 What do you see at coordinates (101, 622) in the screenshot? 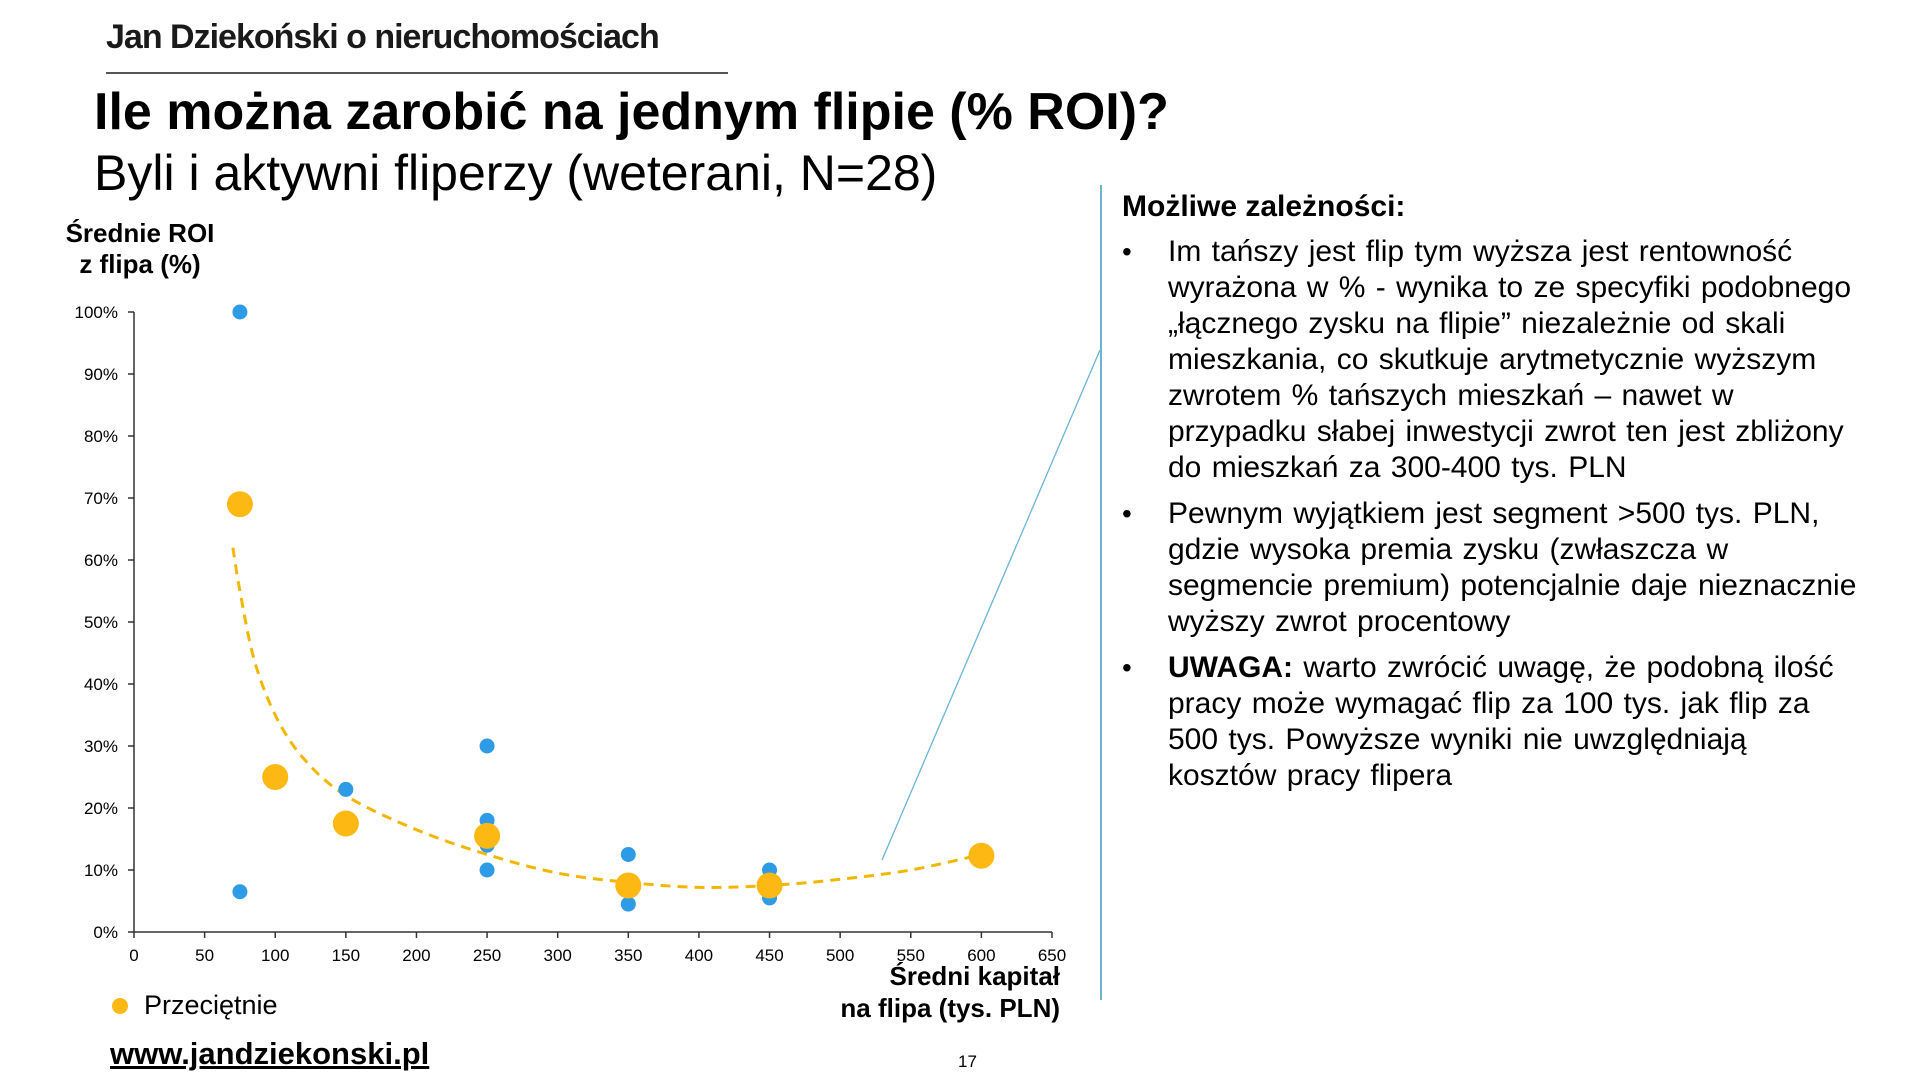
I see `y-tick-label: 50%` at bounding box center [101, 622].